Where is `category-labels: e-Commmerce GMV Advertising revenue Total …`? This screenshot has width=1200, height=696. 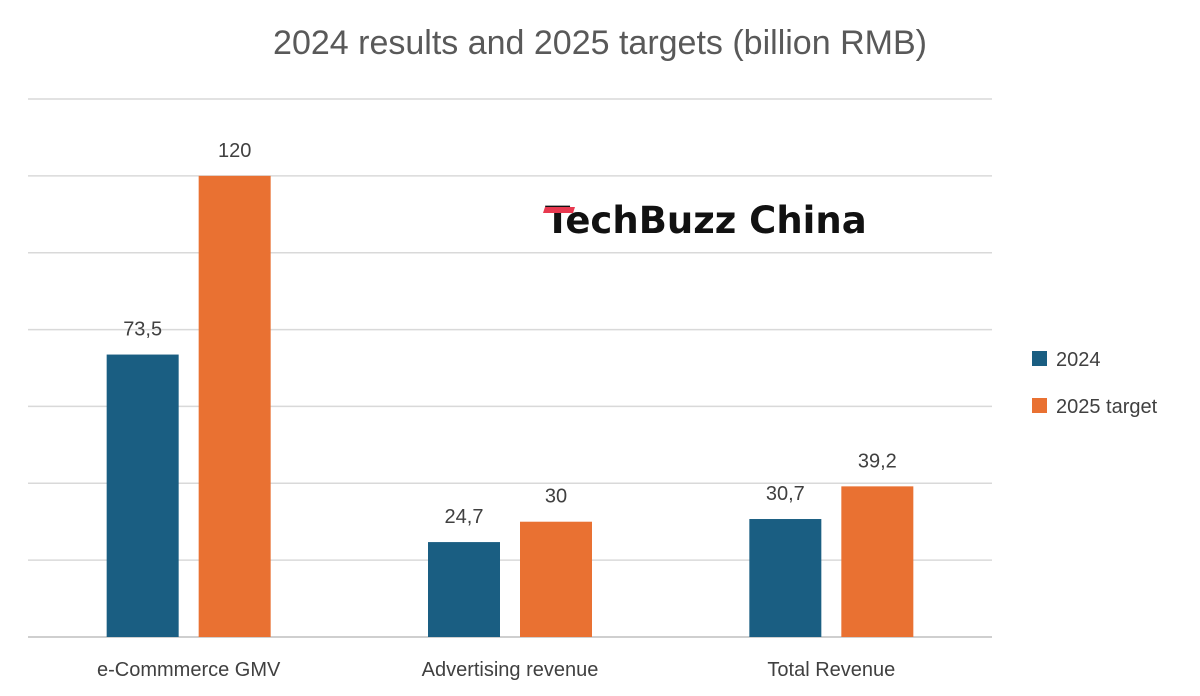
category-labels: e-Commmerce GMV Advertising revenue Total … is located at coordinates (496, 670).